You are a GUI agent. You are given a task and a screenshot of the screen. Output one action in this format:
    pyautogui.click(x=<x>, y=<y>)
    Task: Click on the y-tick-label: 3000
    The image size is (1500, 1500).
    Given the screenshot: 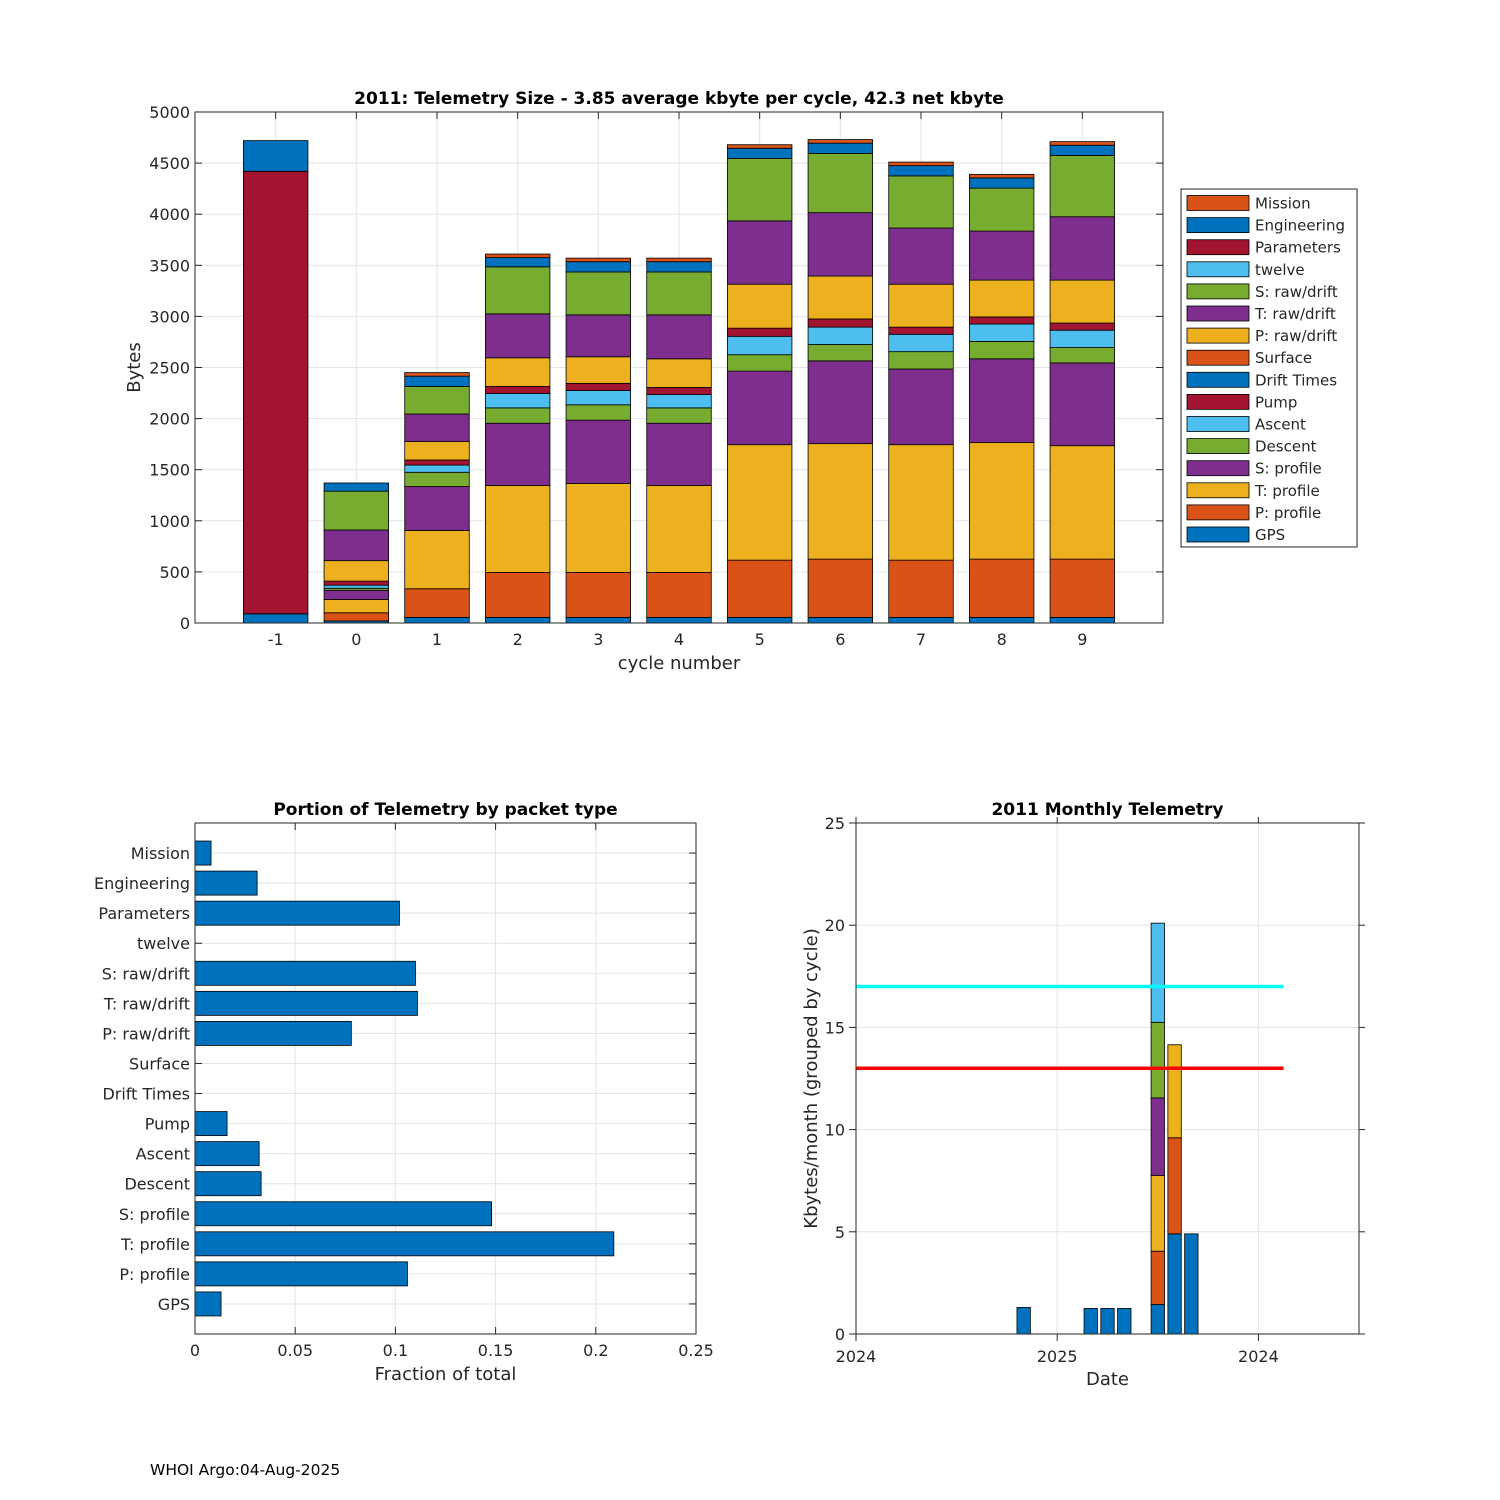 What is the action you would take?
    pyautogui.click(x=169, y=316)
    